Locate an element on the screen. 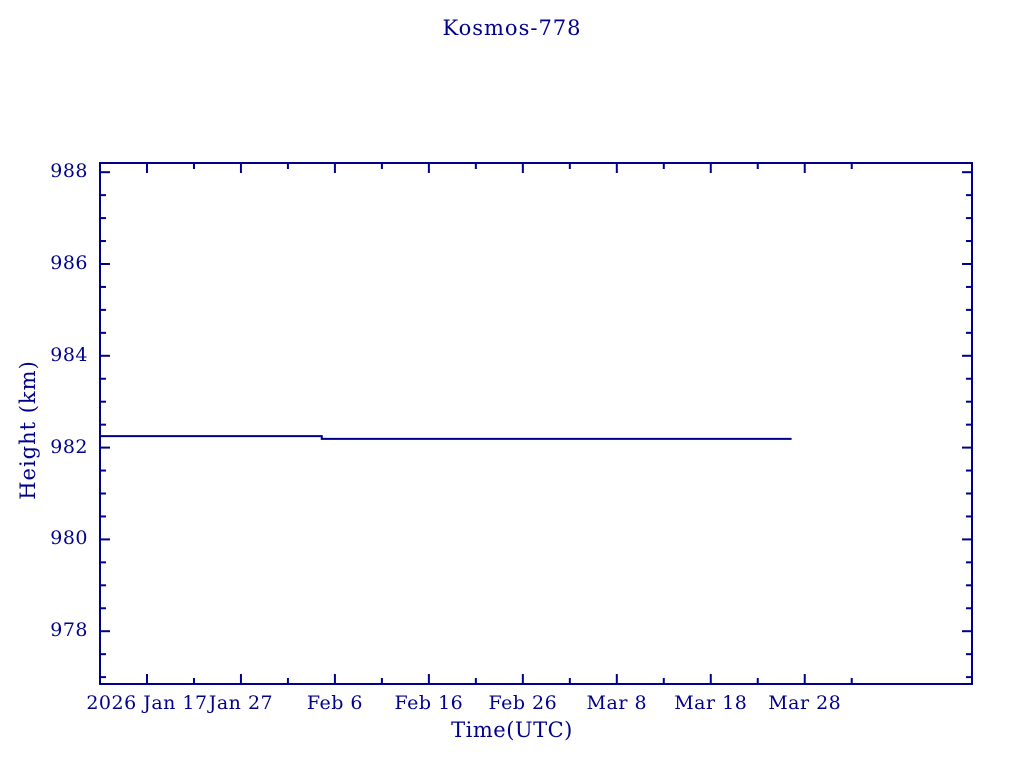  x-tick-label: Feb 16 is located at coordinates (429, 703).